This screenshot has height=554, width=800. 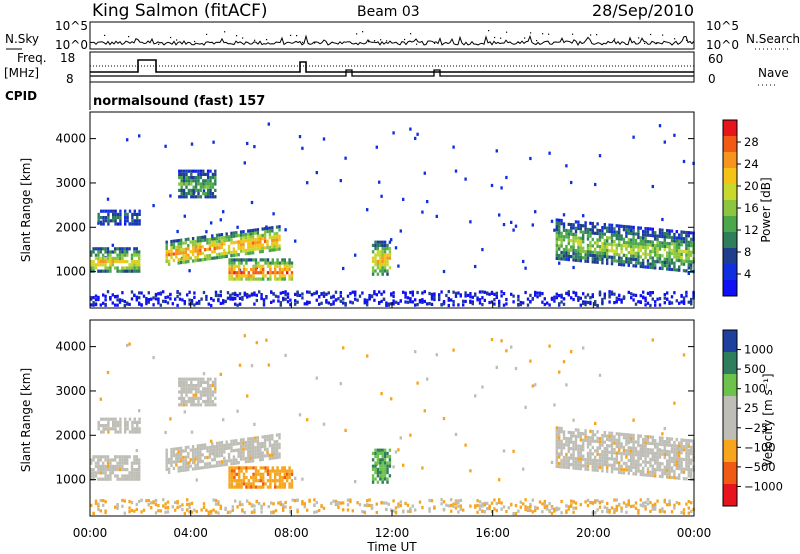 What do you see at coordinates (32, 58) in the screenshot?
I see `freq-label: Freq.` at bounding box center [32, 58].